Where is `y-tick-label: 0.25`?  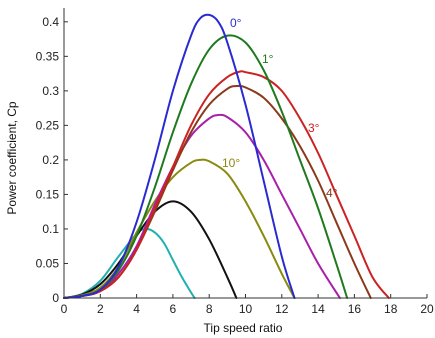
y-tick-label: 0.25 is located at coordinates (48, 125).